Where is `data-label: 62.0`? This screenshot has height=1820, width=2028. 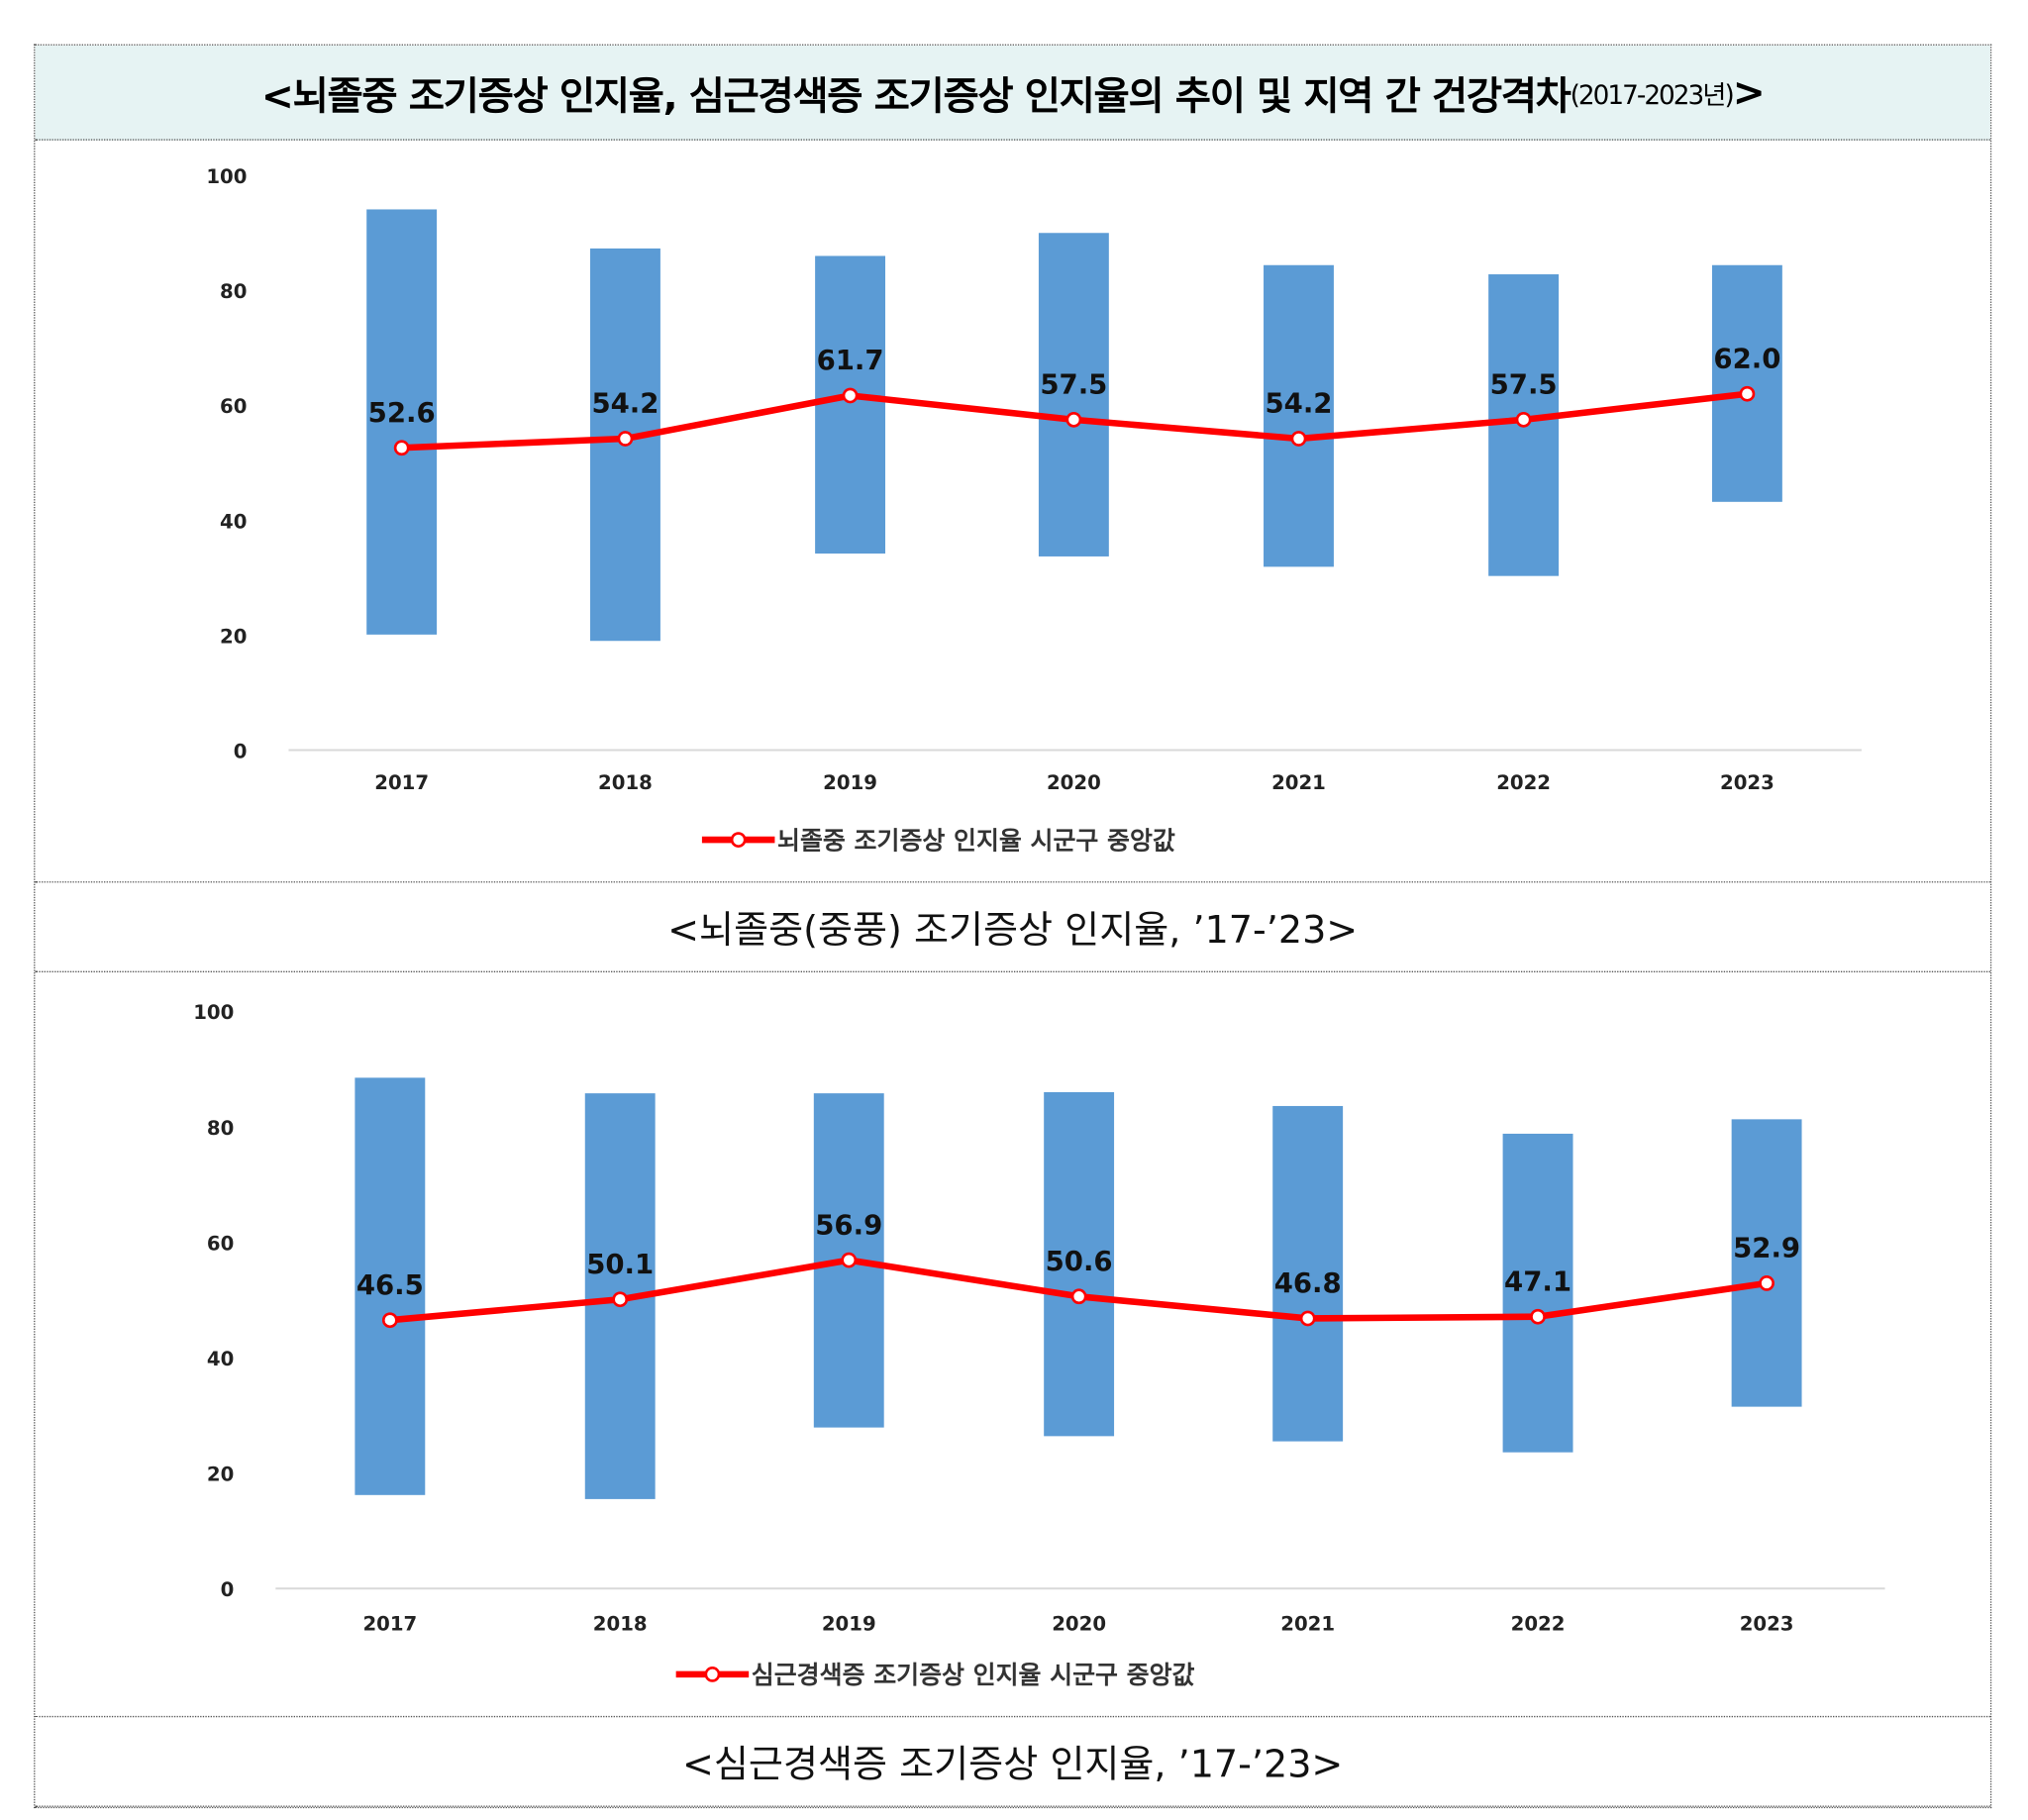 data-label: 62.0 is located at coordinates (1746, 358).